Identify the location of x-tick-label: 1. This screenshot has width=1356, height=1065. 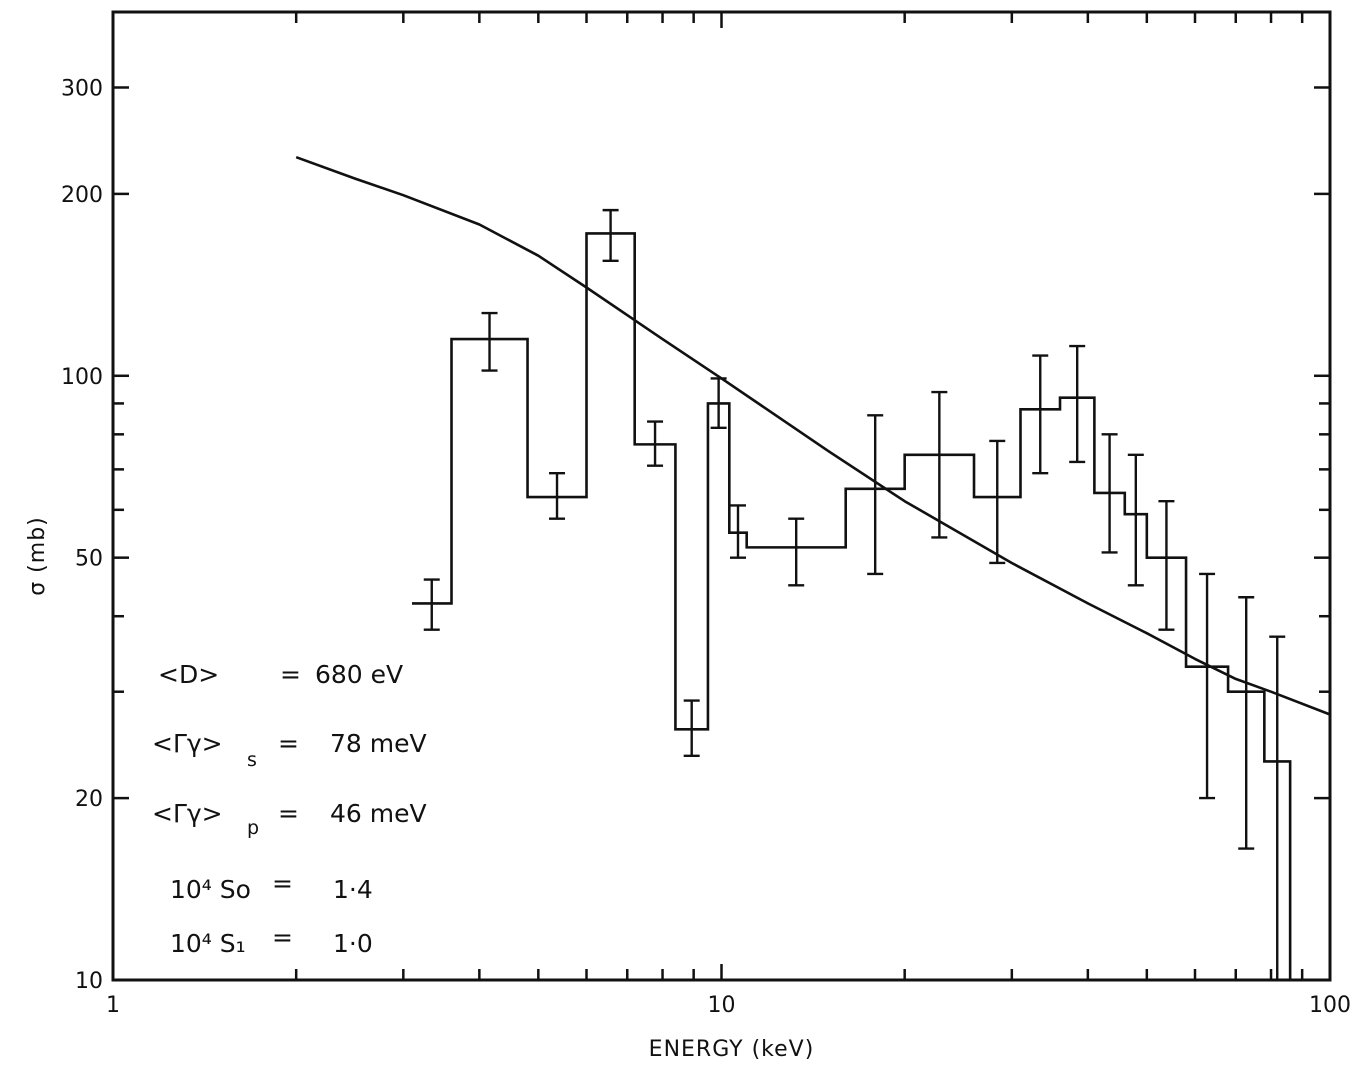
(113, 1005).